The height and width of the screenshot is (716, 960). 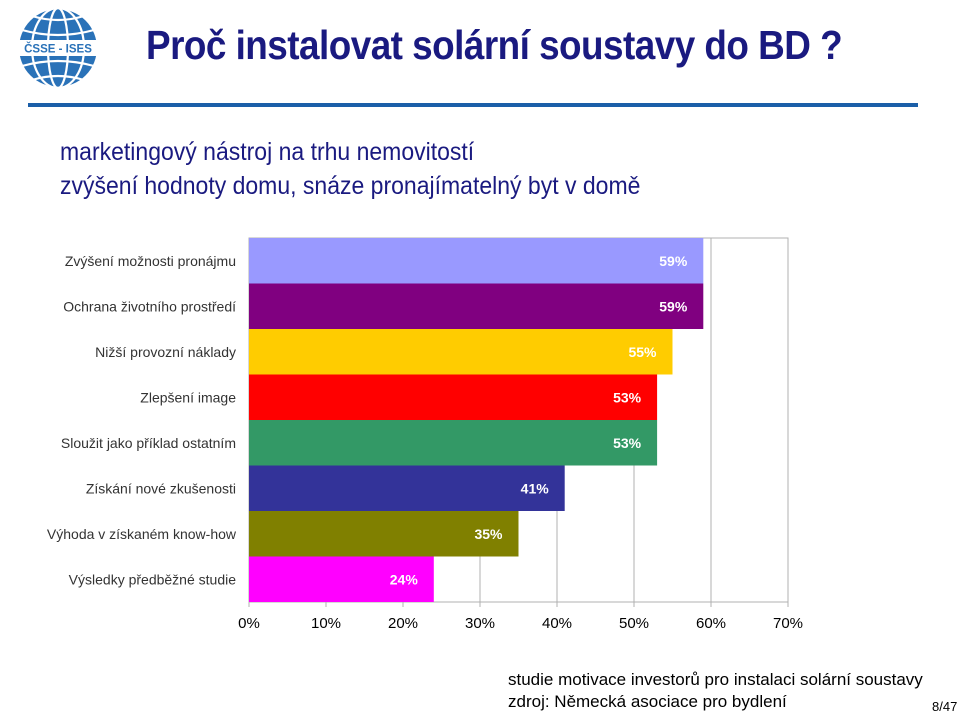 What do you see at coordinates (788, 623) in the screenshot?
I see `x-tick-label: 70%` at bounding box center [788, 623].